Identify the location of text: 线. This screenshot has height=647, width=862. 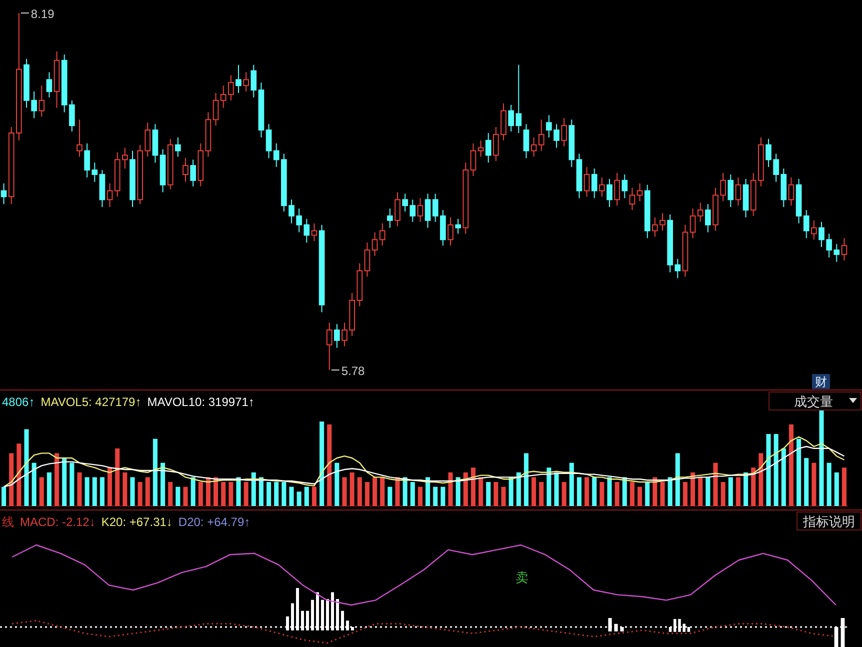
(8, 522).